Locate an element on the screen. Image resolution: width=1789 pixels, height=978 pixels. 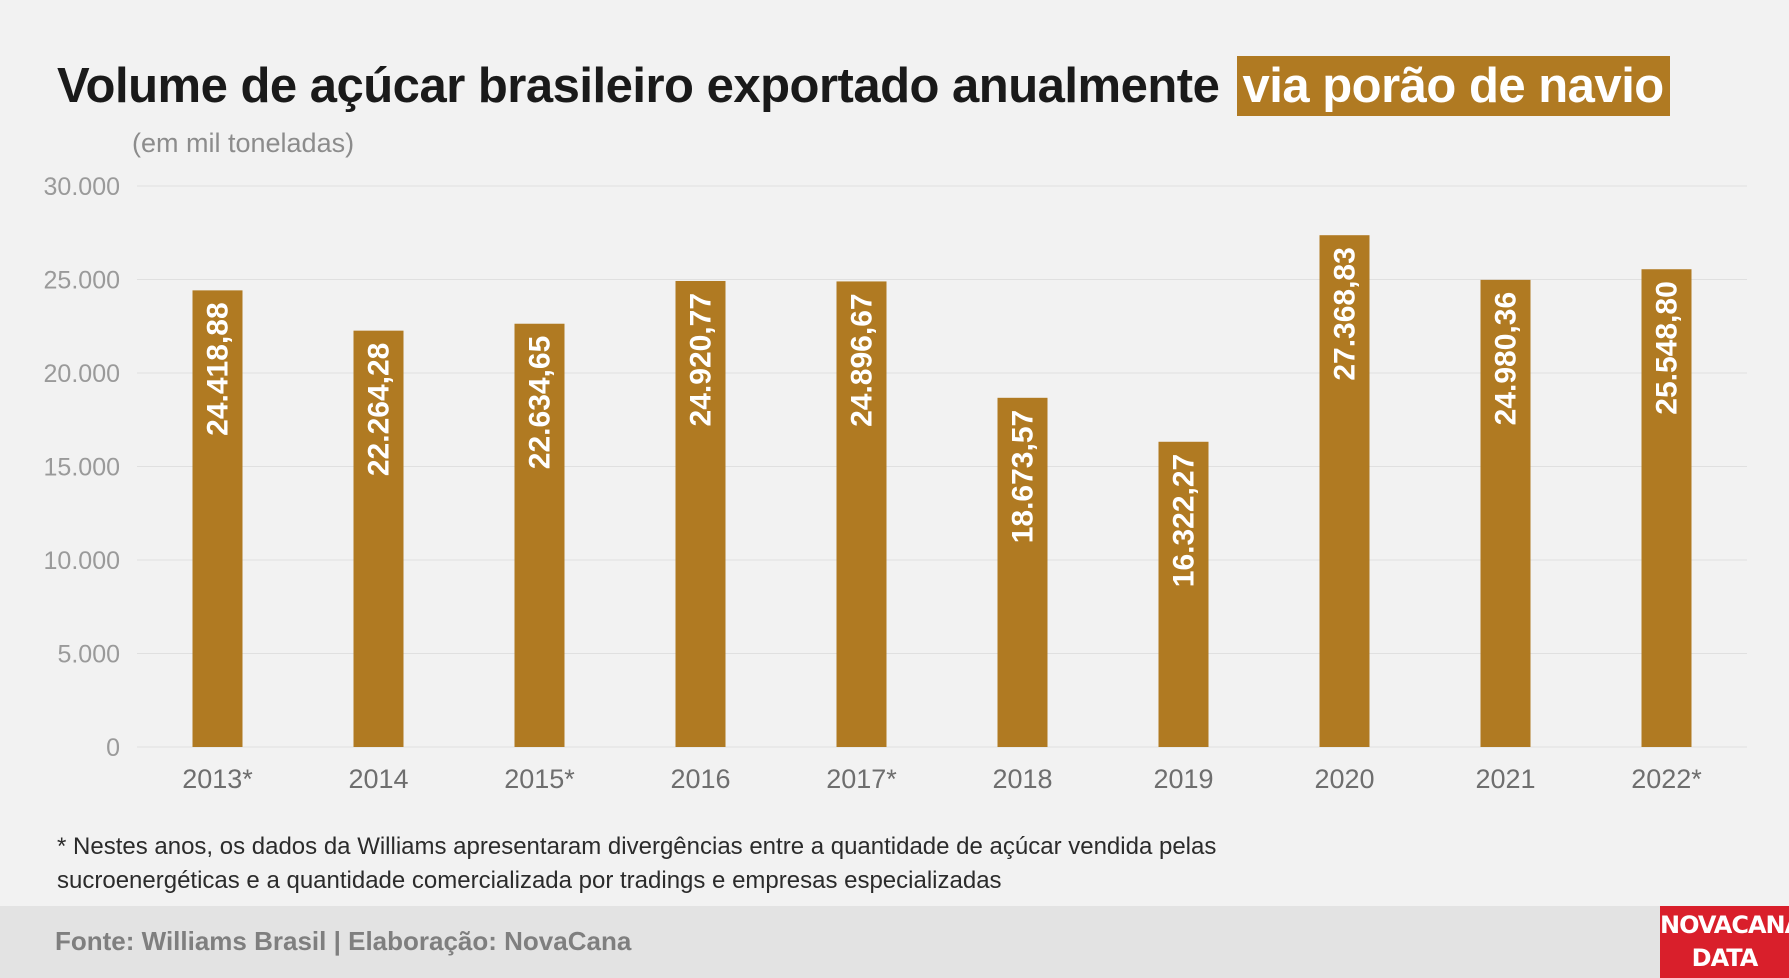
y-tick-label: 25.000 is located at coordinates (82, 281).